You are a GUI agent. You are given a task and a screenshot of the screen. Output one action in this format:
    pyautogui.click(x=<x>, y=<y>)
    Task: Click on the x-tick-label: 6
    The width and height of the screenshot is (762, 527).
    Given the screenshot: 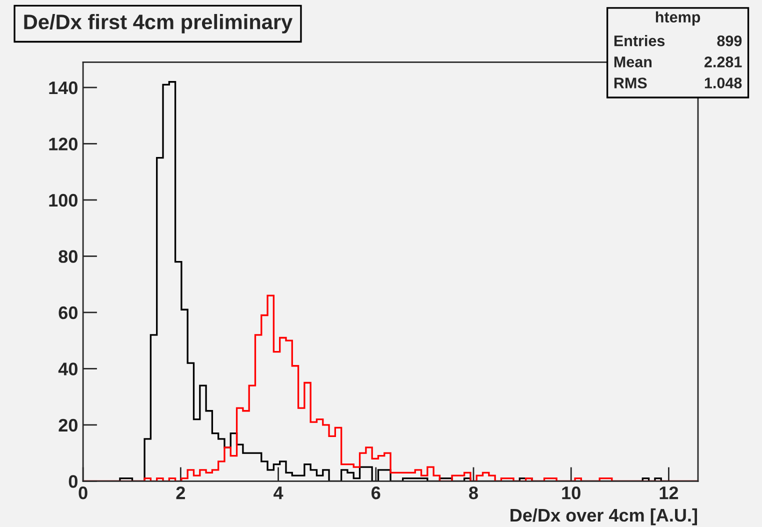 What is the action you would take?
    pyautogui.click(x=376, y=493)
    